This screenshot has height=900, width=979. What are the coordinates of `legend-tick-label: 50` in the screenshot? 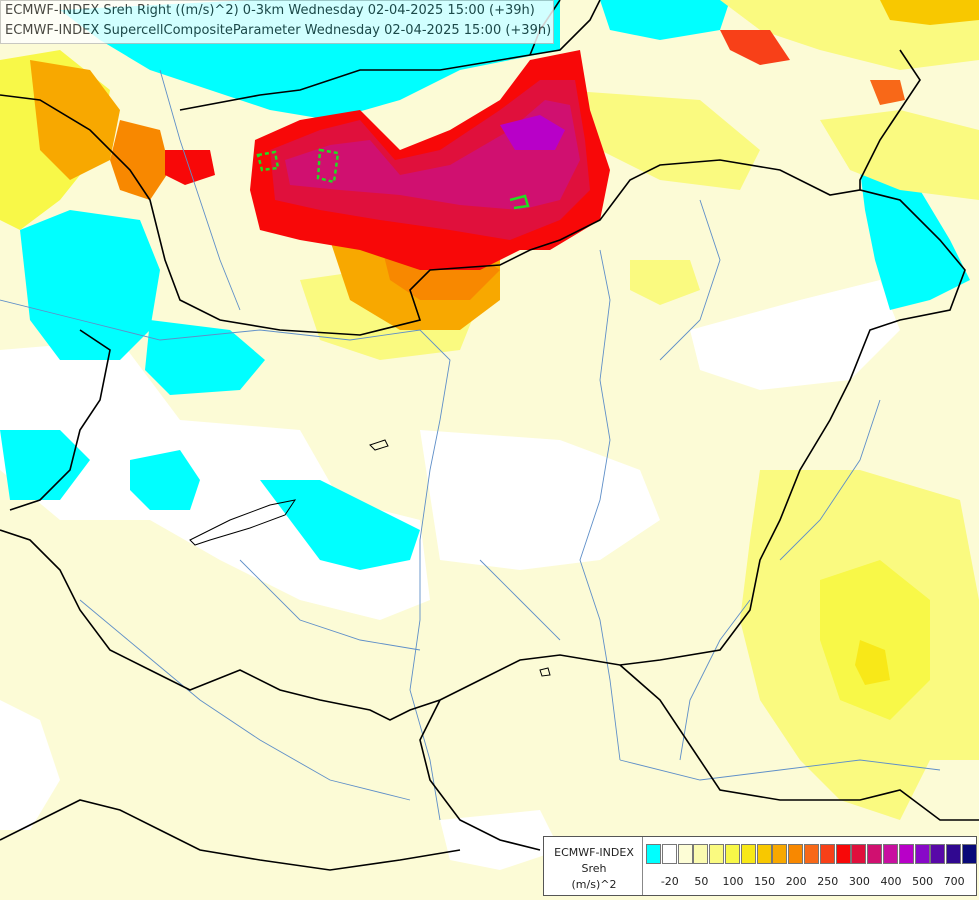 It's located at (701, 881).